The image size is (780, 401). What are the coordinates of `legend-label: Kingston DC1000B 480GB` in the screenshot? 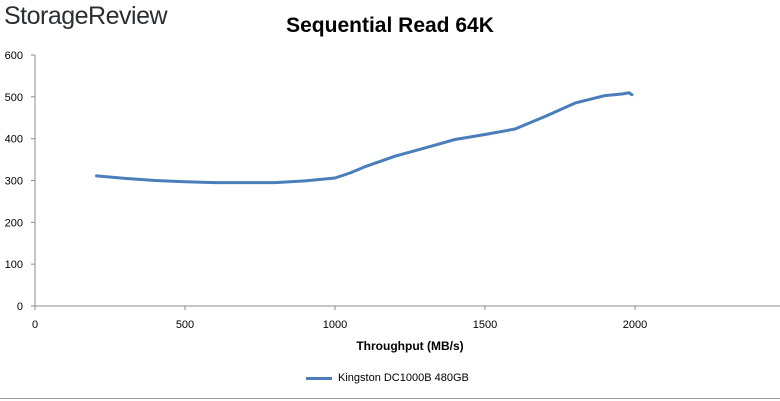 It's located at (403, 378).